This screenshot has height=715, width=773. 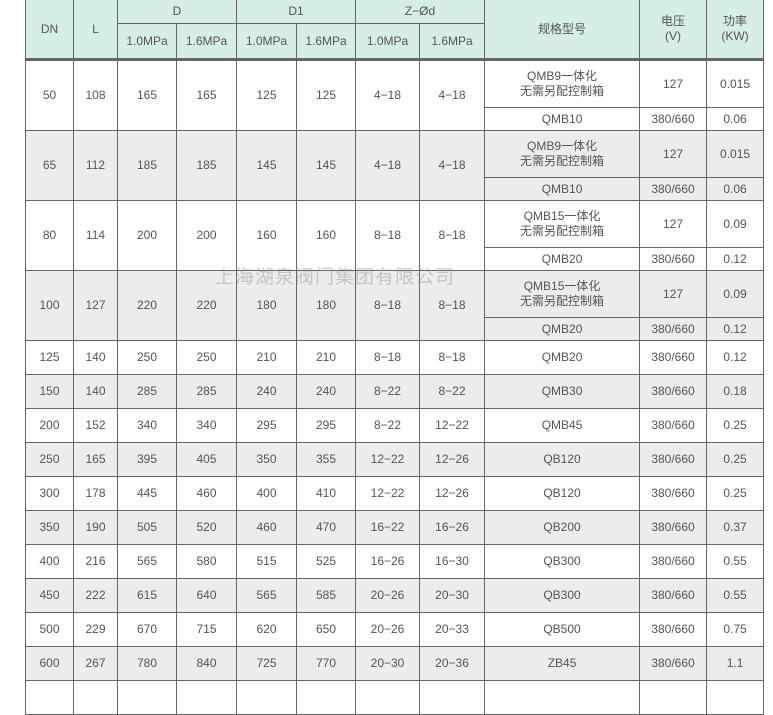 I want to click on header-z-d: Z−Ød, so click(x=420, y=12).